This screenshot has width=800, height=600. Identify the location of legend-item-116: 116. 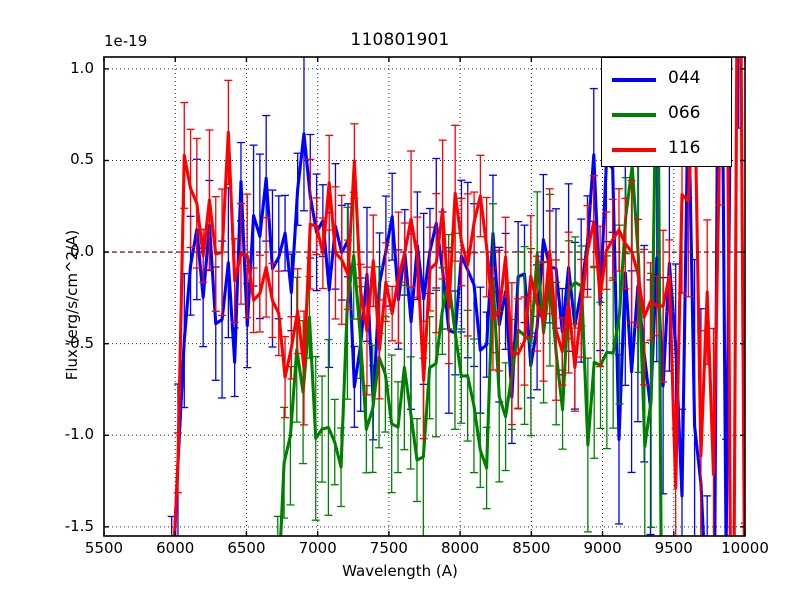
(667, 150).